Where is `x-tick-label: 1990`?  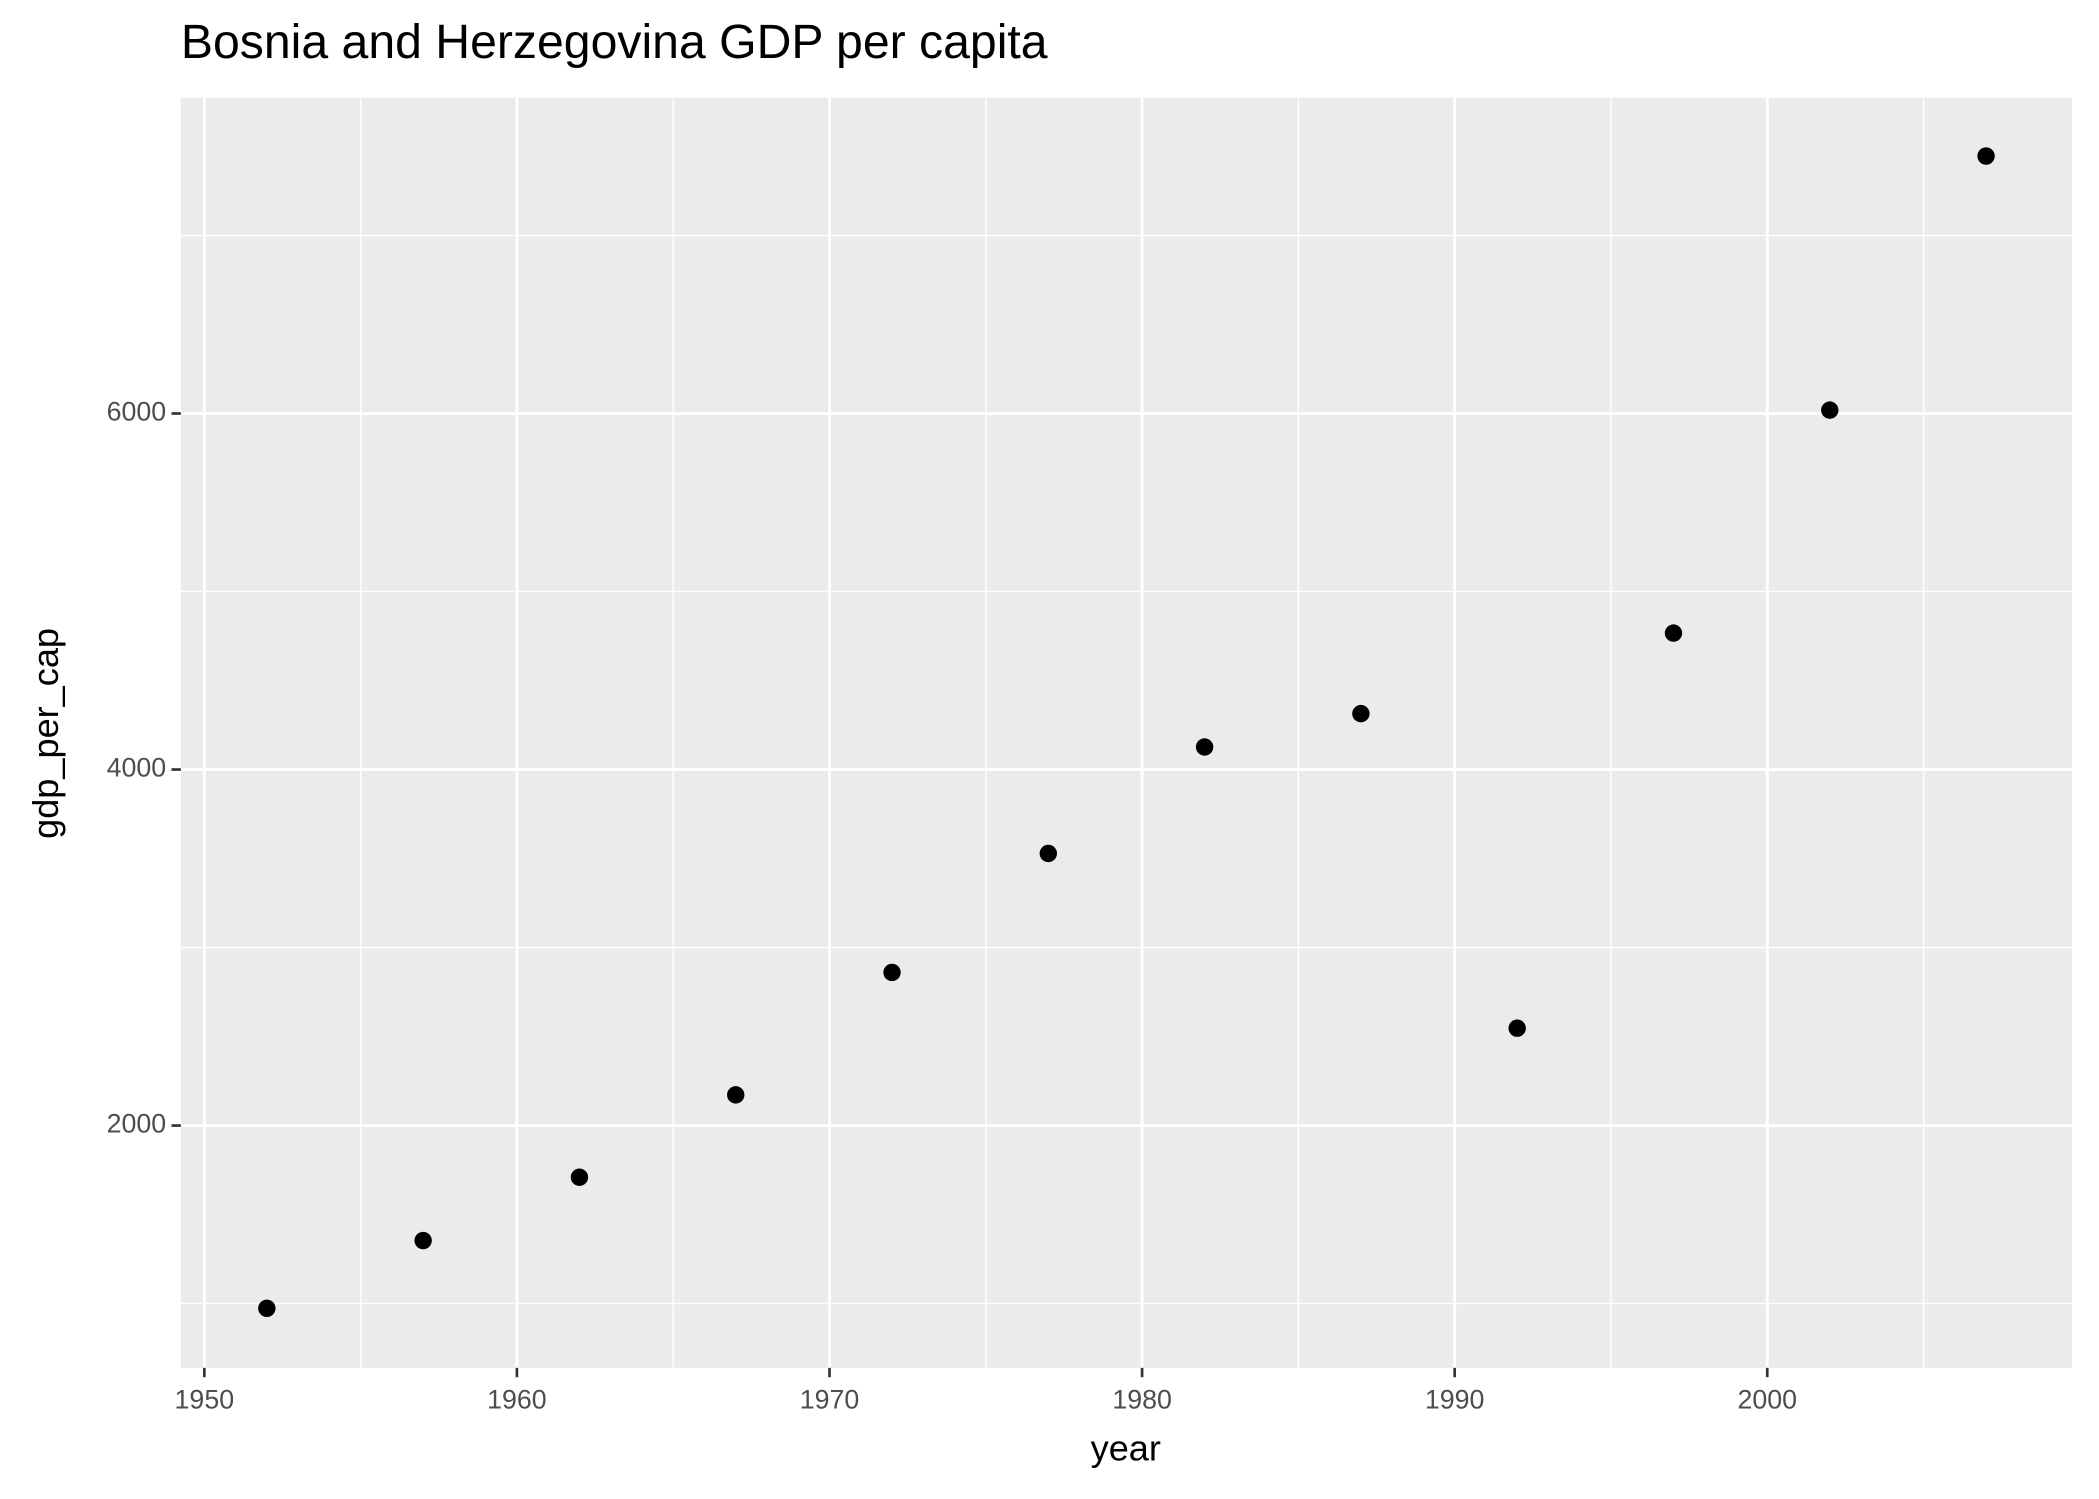
x-tick-label: 1990 is located at coordinates (1455, 1399).